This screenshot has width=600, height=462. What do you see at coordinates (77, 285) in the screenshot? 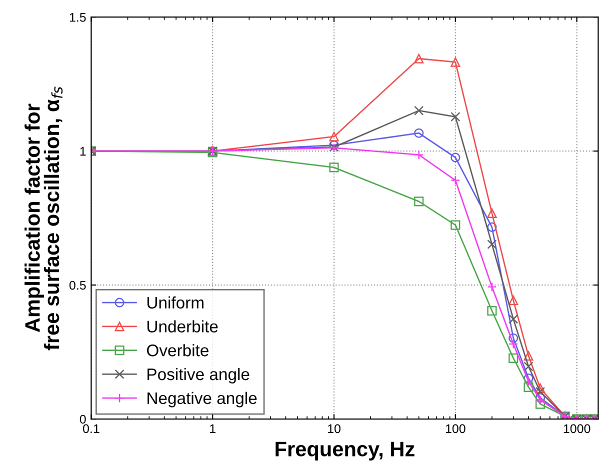
I see `y-tick-label: 0.5` at bounding box center [77, 285].